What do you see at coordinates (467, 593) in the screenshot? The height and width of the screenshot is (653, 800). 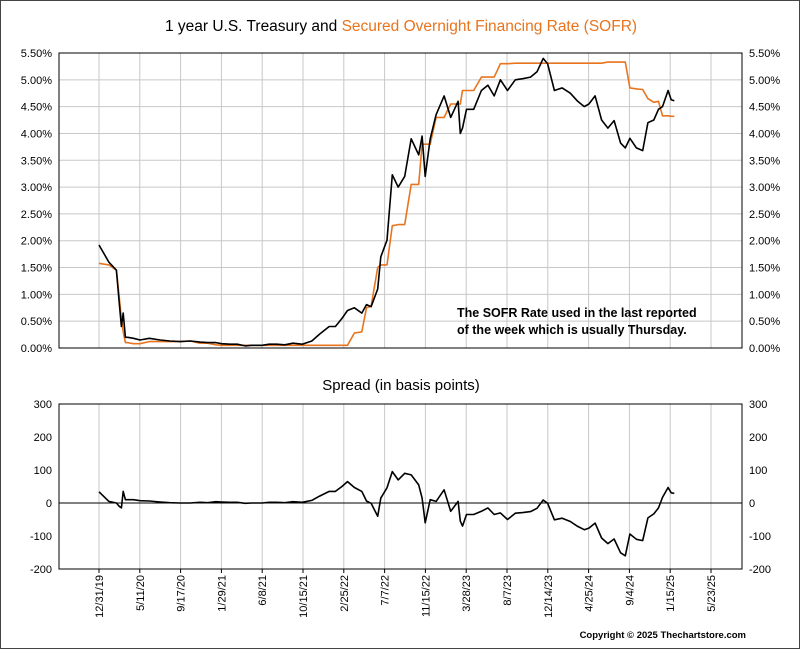 I see `x-tick-label: 3/28/23` at bounding box center [467, 593].